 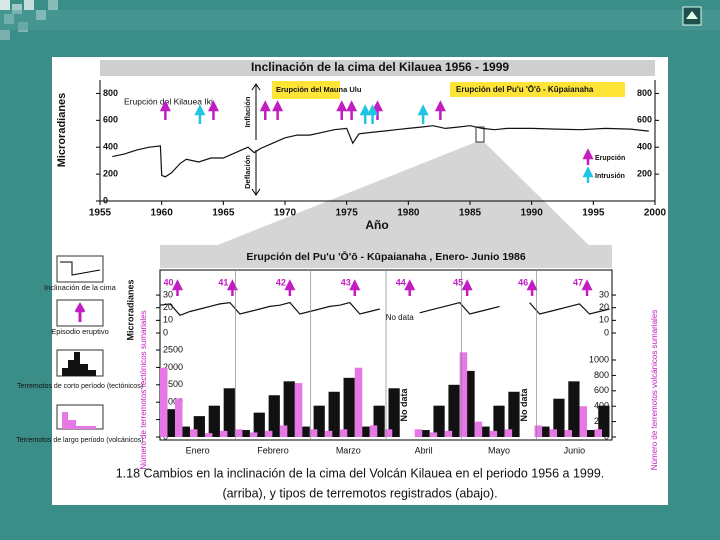 What do you see at coordinates (458, 282) in the screenshot?
I see `episode-label: 45` at bounding box center [458, 282].